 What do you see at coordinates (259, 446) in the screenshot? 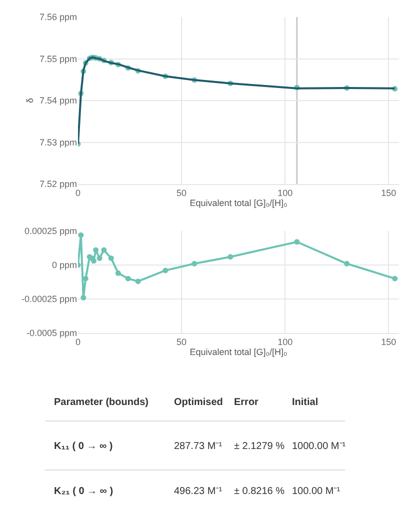
I see `text: ± 2.1279 %` at bounding box center [259, 446].